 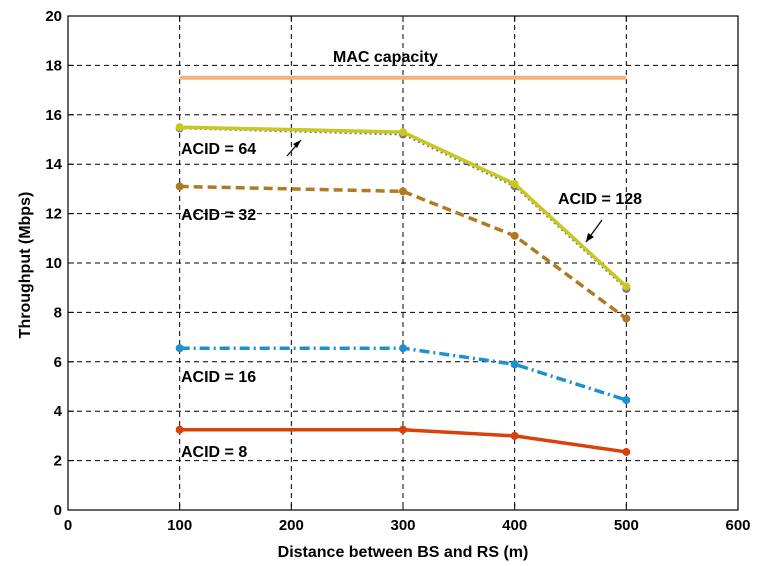 I want to click on annotation-acid-32: ACID = 32, so click(x=218, y=215).